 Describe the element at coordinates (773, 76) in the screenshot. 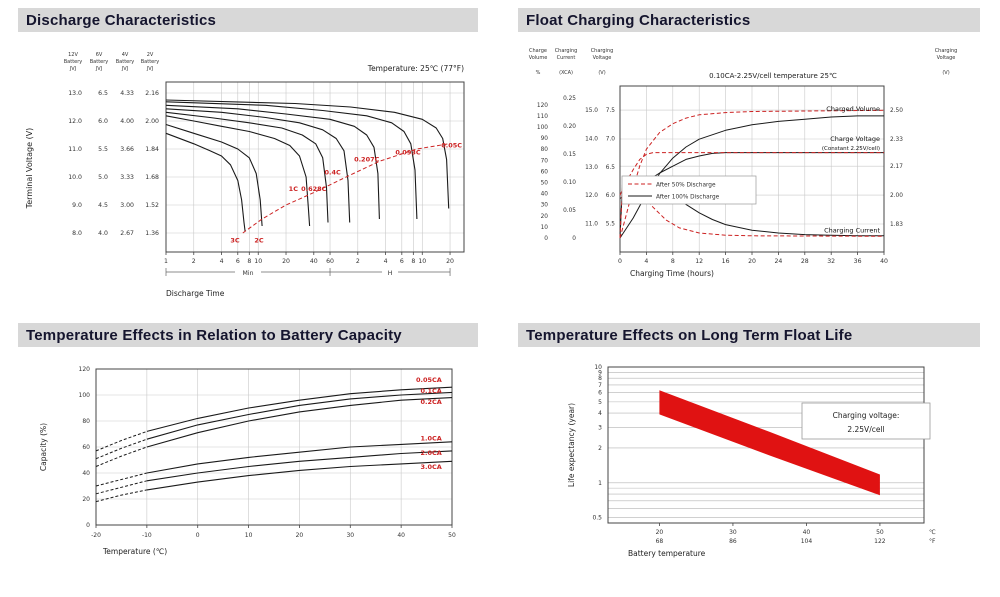

I see `float-condition-note: 0.10CA-2.25V/cell temperature 25℃` at that location.